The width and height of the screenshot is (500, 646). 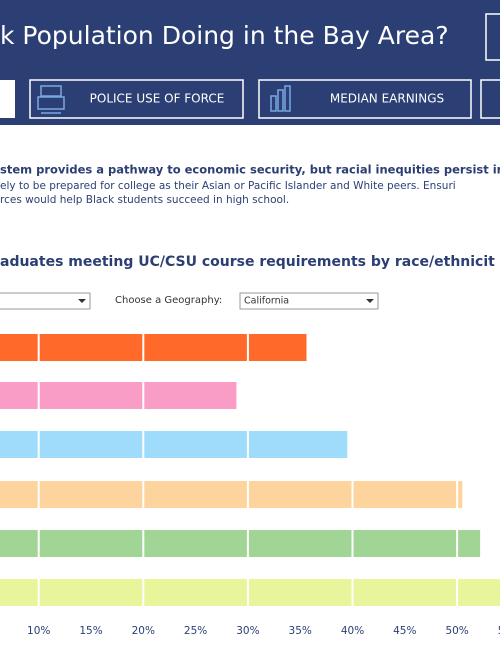 What do you see at coordinates (404, 631) in the screenshot?
I see `x-tick-label: 45%` at bounding box center [404, 631].